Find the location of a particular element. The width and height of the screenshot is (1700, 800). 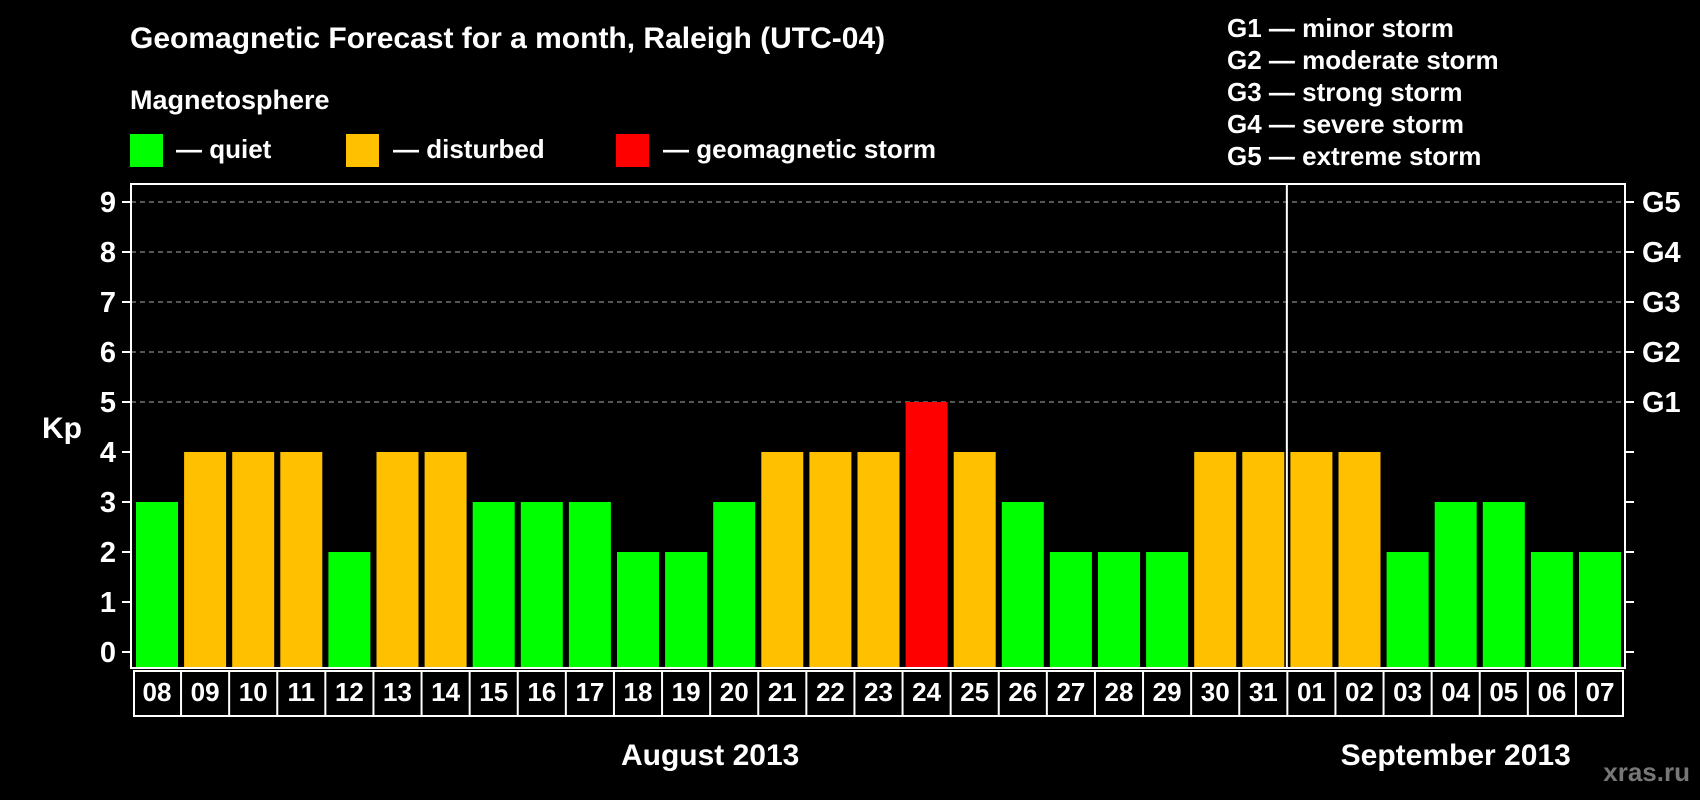

date-label-27: 27 is located at coordinates (1070, 692).